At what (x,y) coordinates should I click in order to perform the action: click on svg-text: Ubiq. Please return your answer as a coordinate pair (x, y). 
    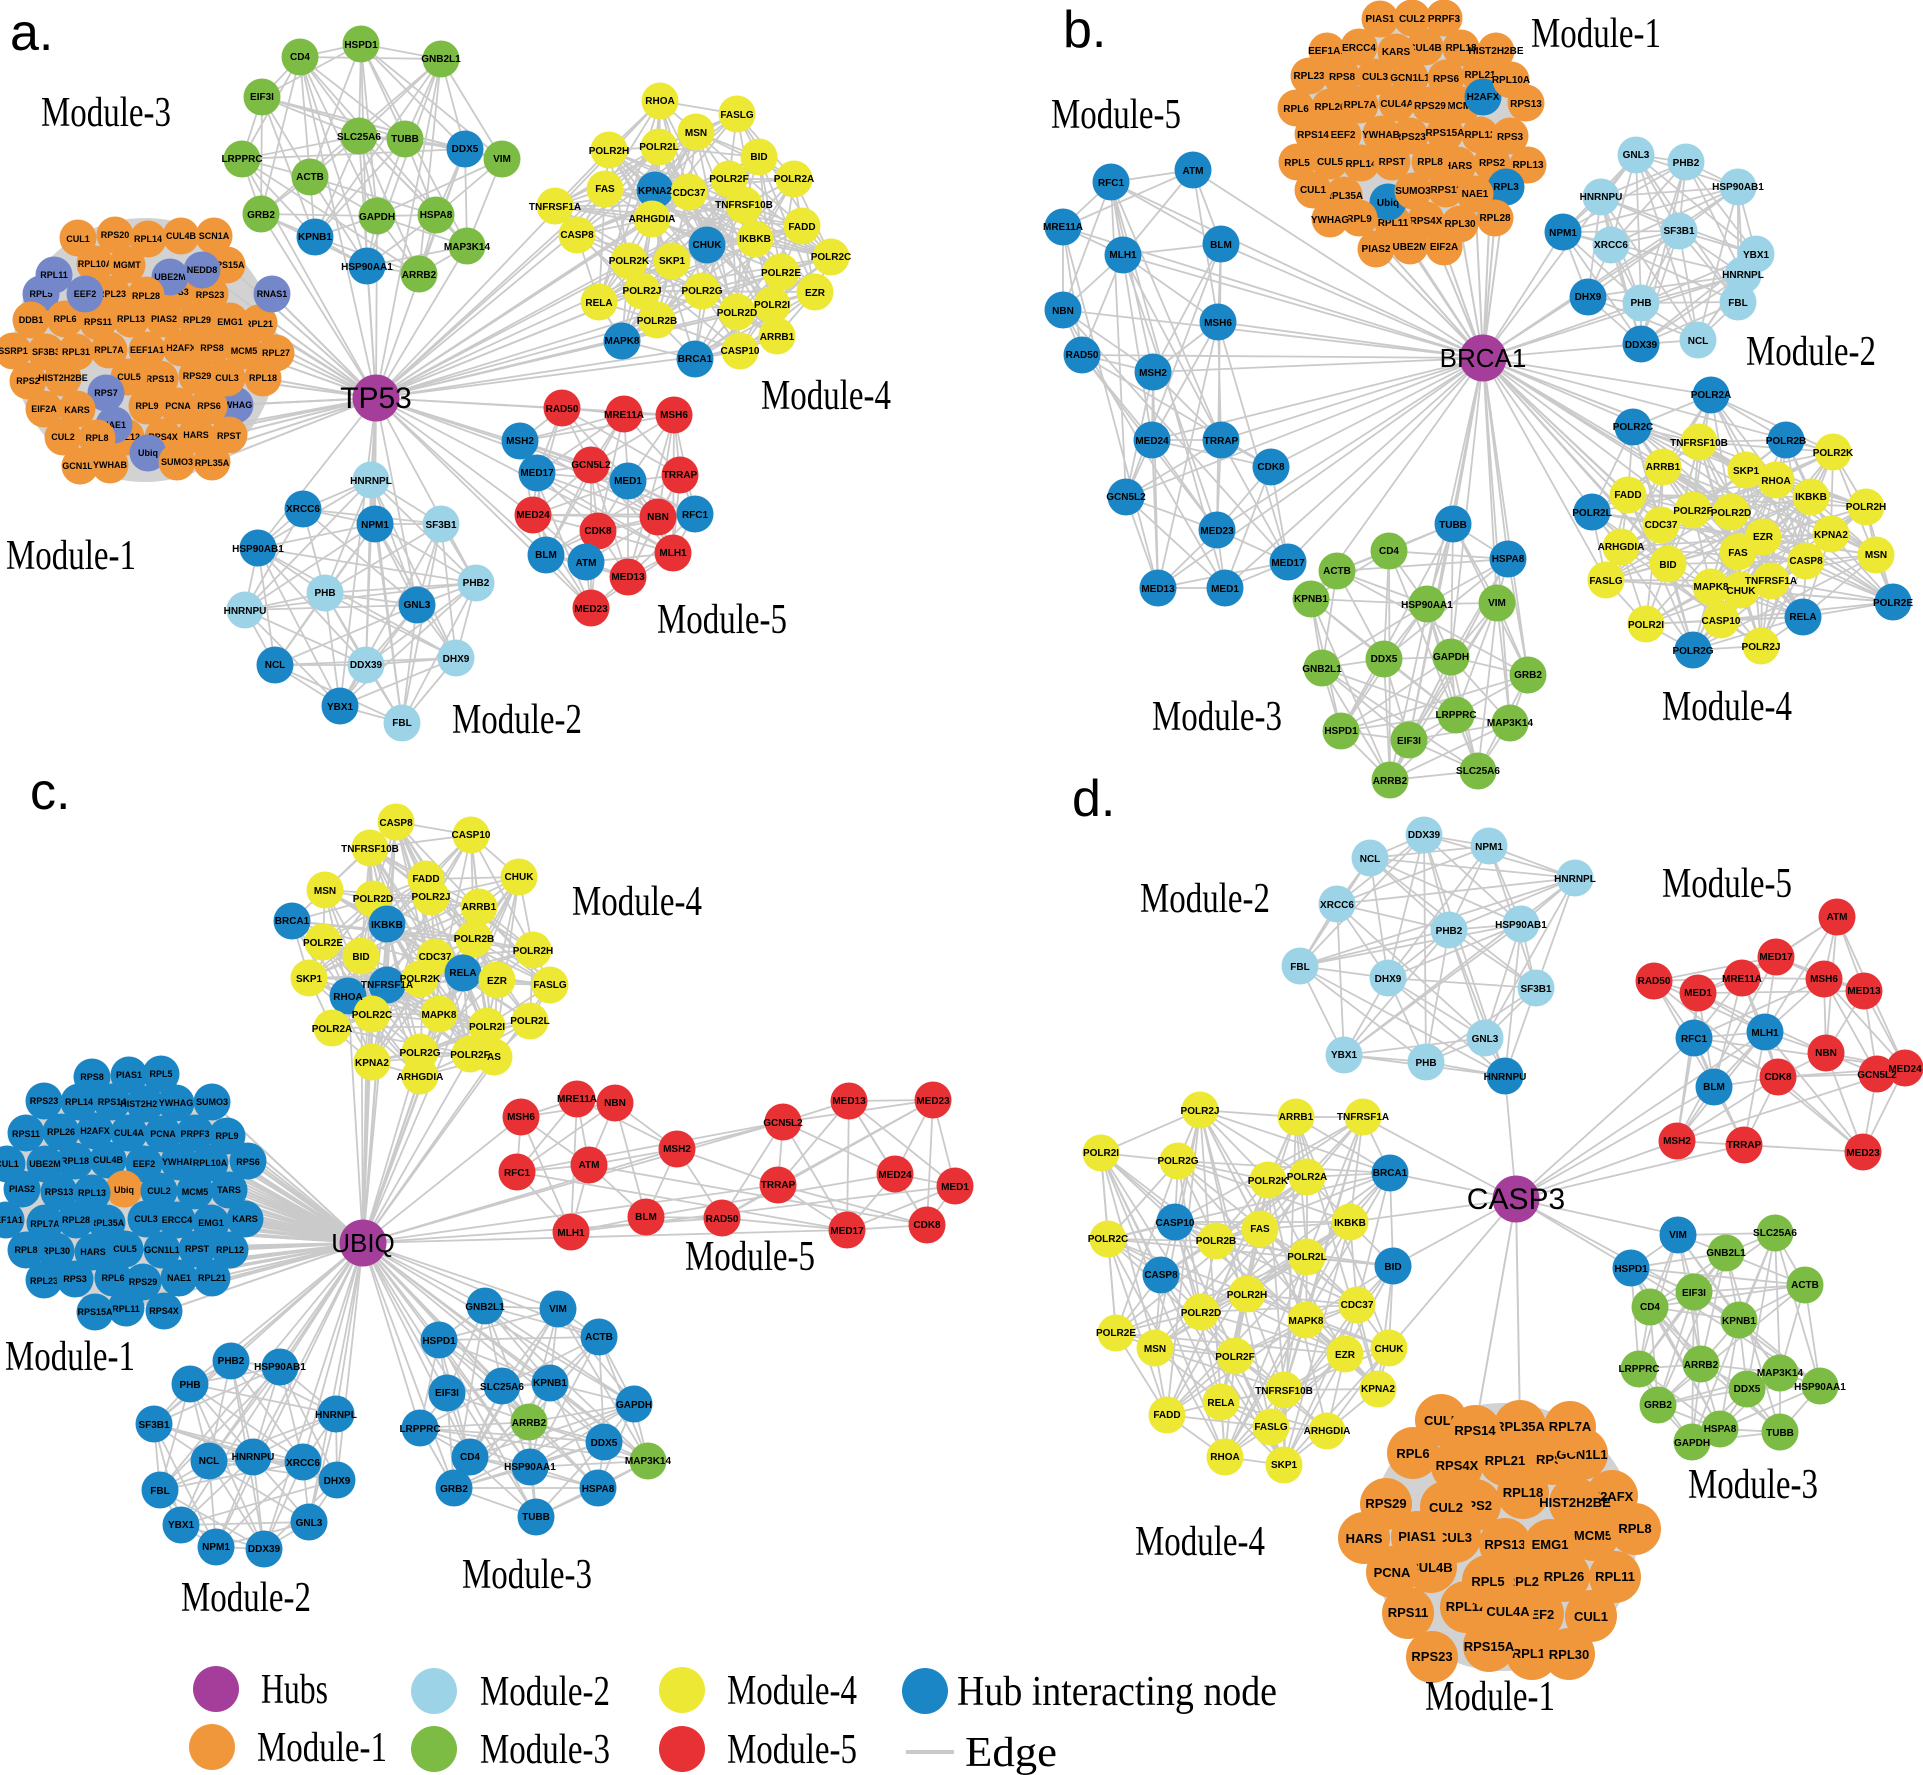
    Looking at the image, I should click on (148, 453).